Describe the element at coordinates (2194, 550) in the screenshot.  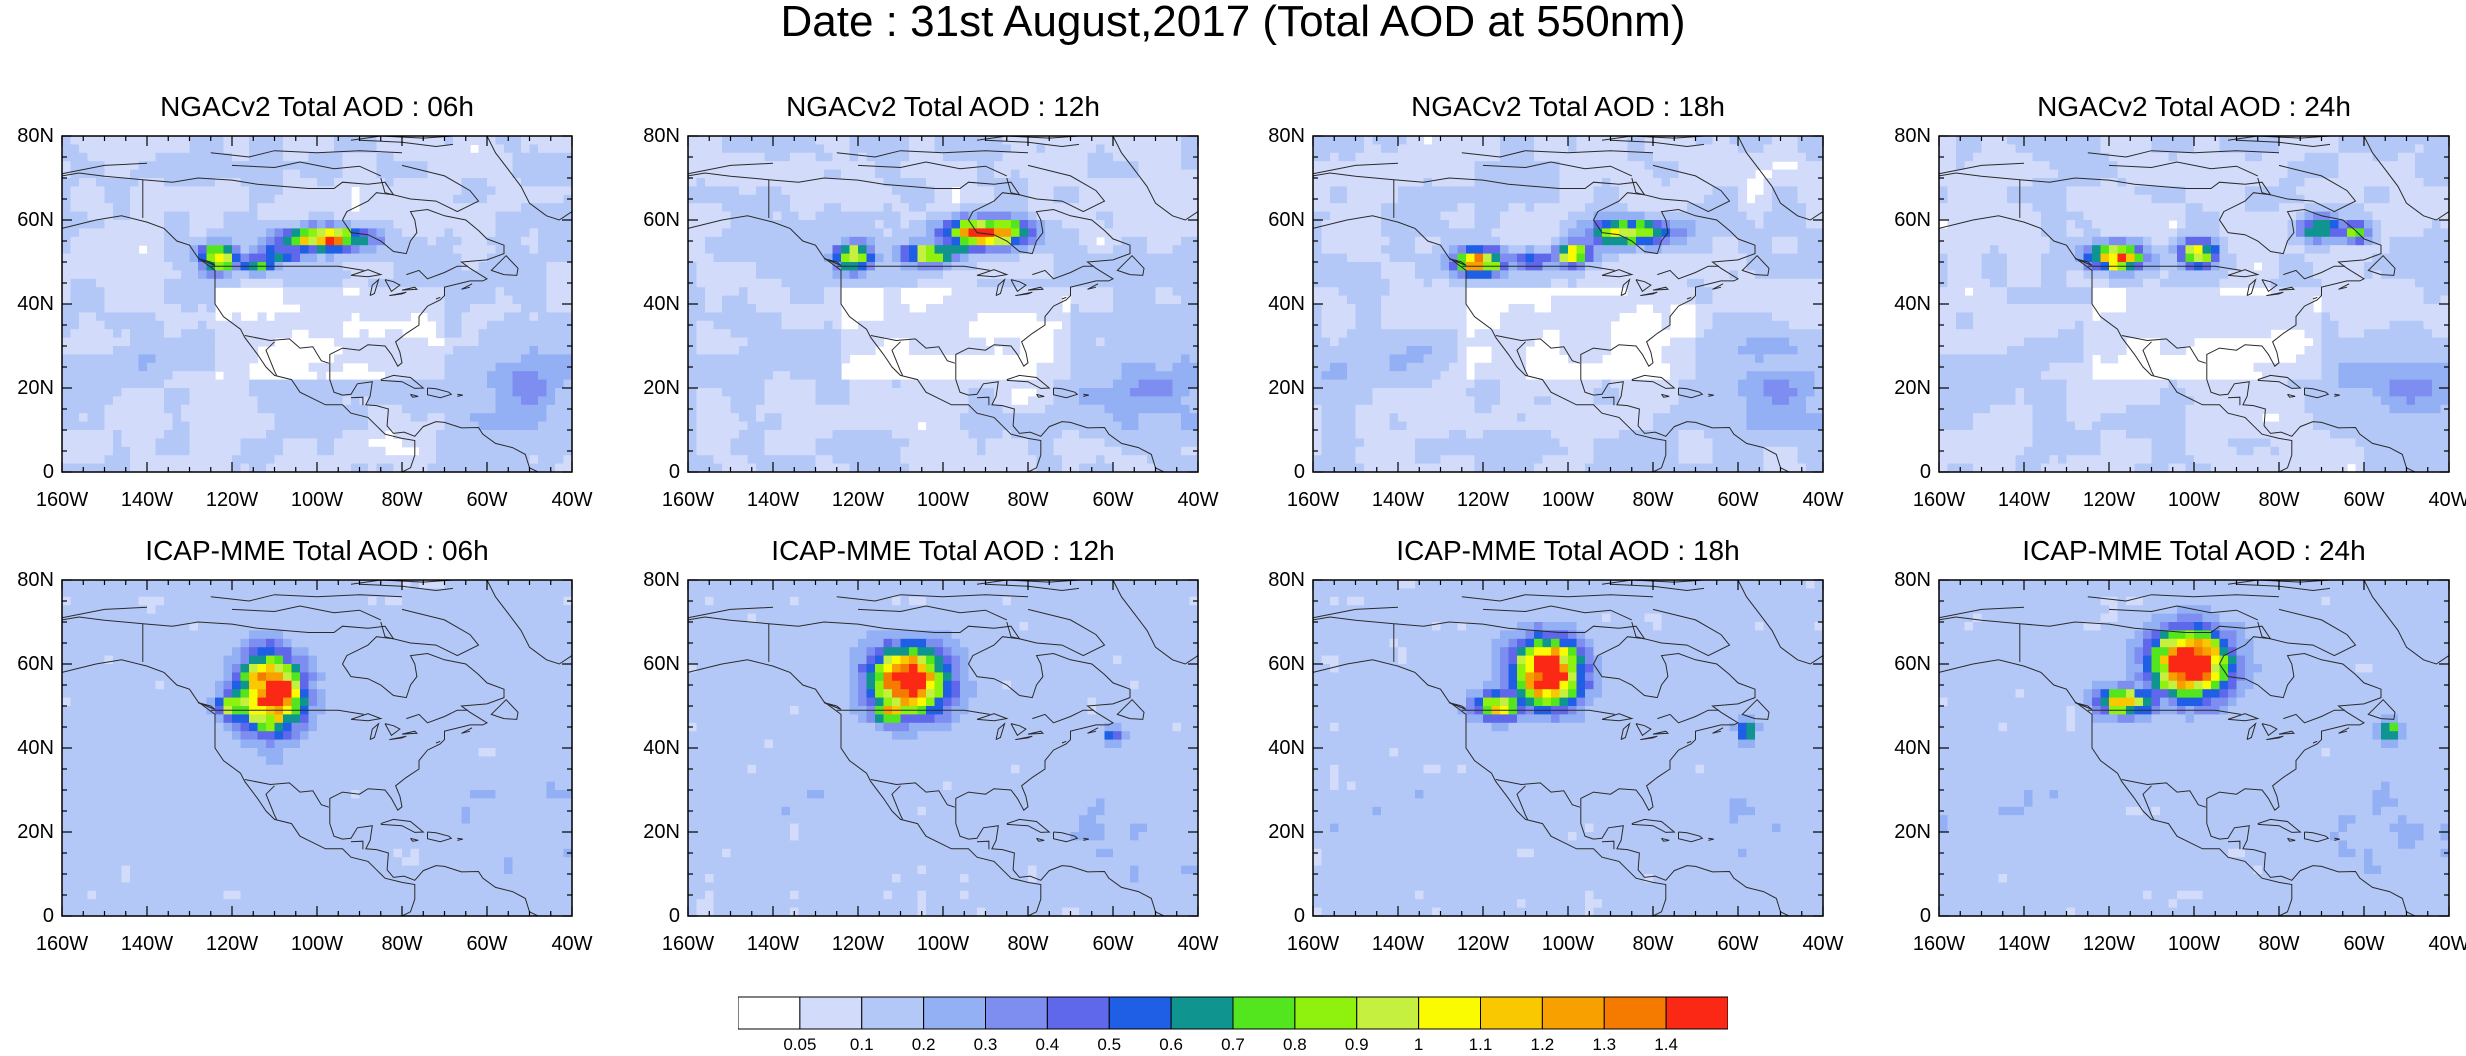
I see `panel-title: ICAP-MME Total AOD : 24h` at that location.